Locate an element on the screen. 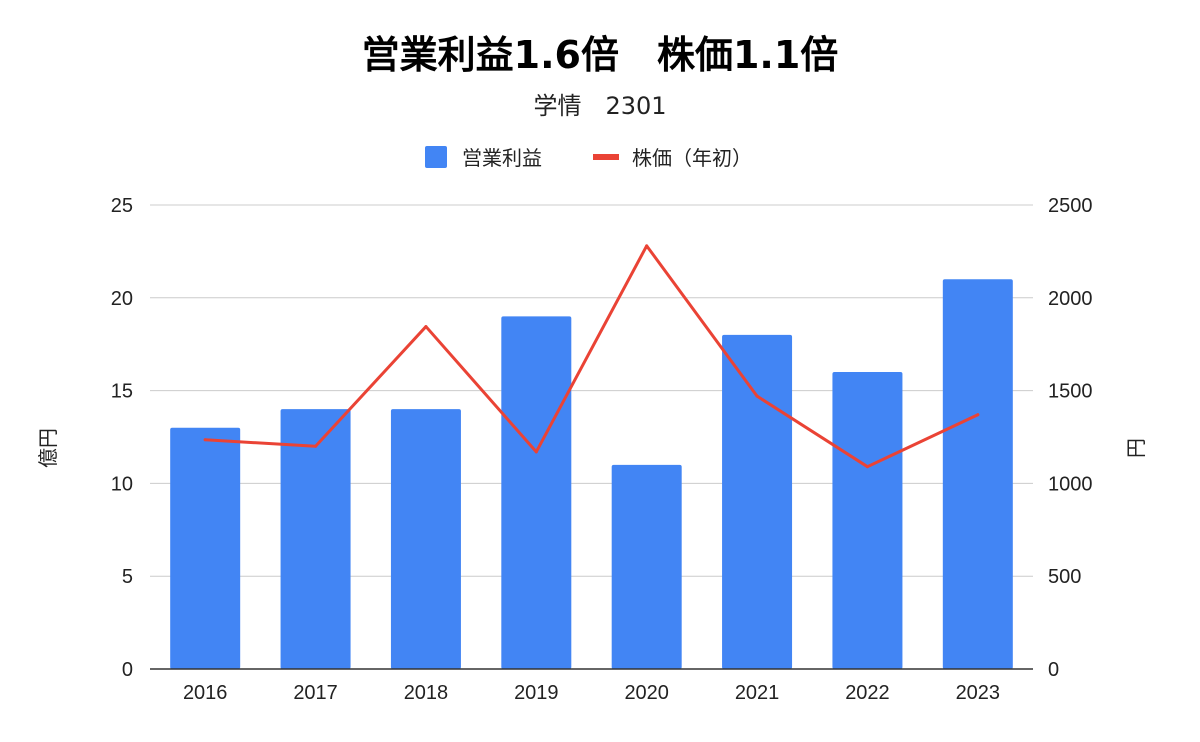 This screenshot has width=1200, height=742. stock-price-point-2016 is located at coordinates (205, 440).